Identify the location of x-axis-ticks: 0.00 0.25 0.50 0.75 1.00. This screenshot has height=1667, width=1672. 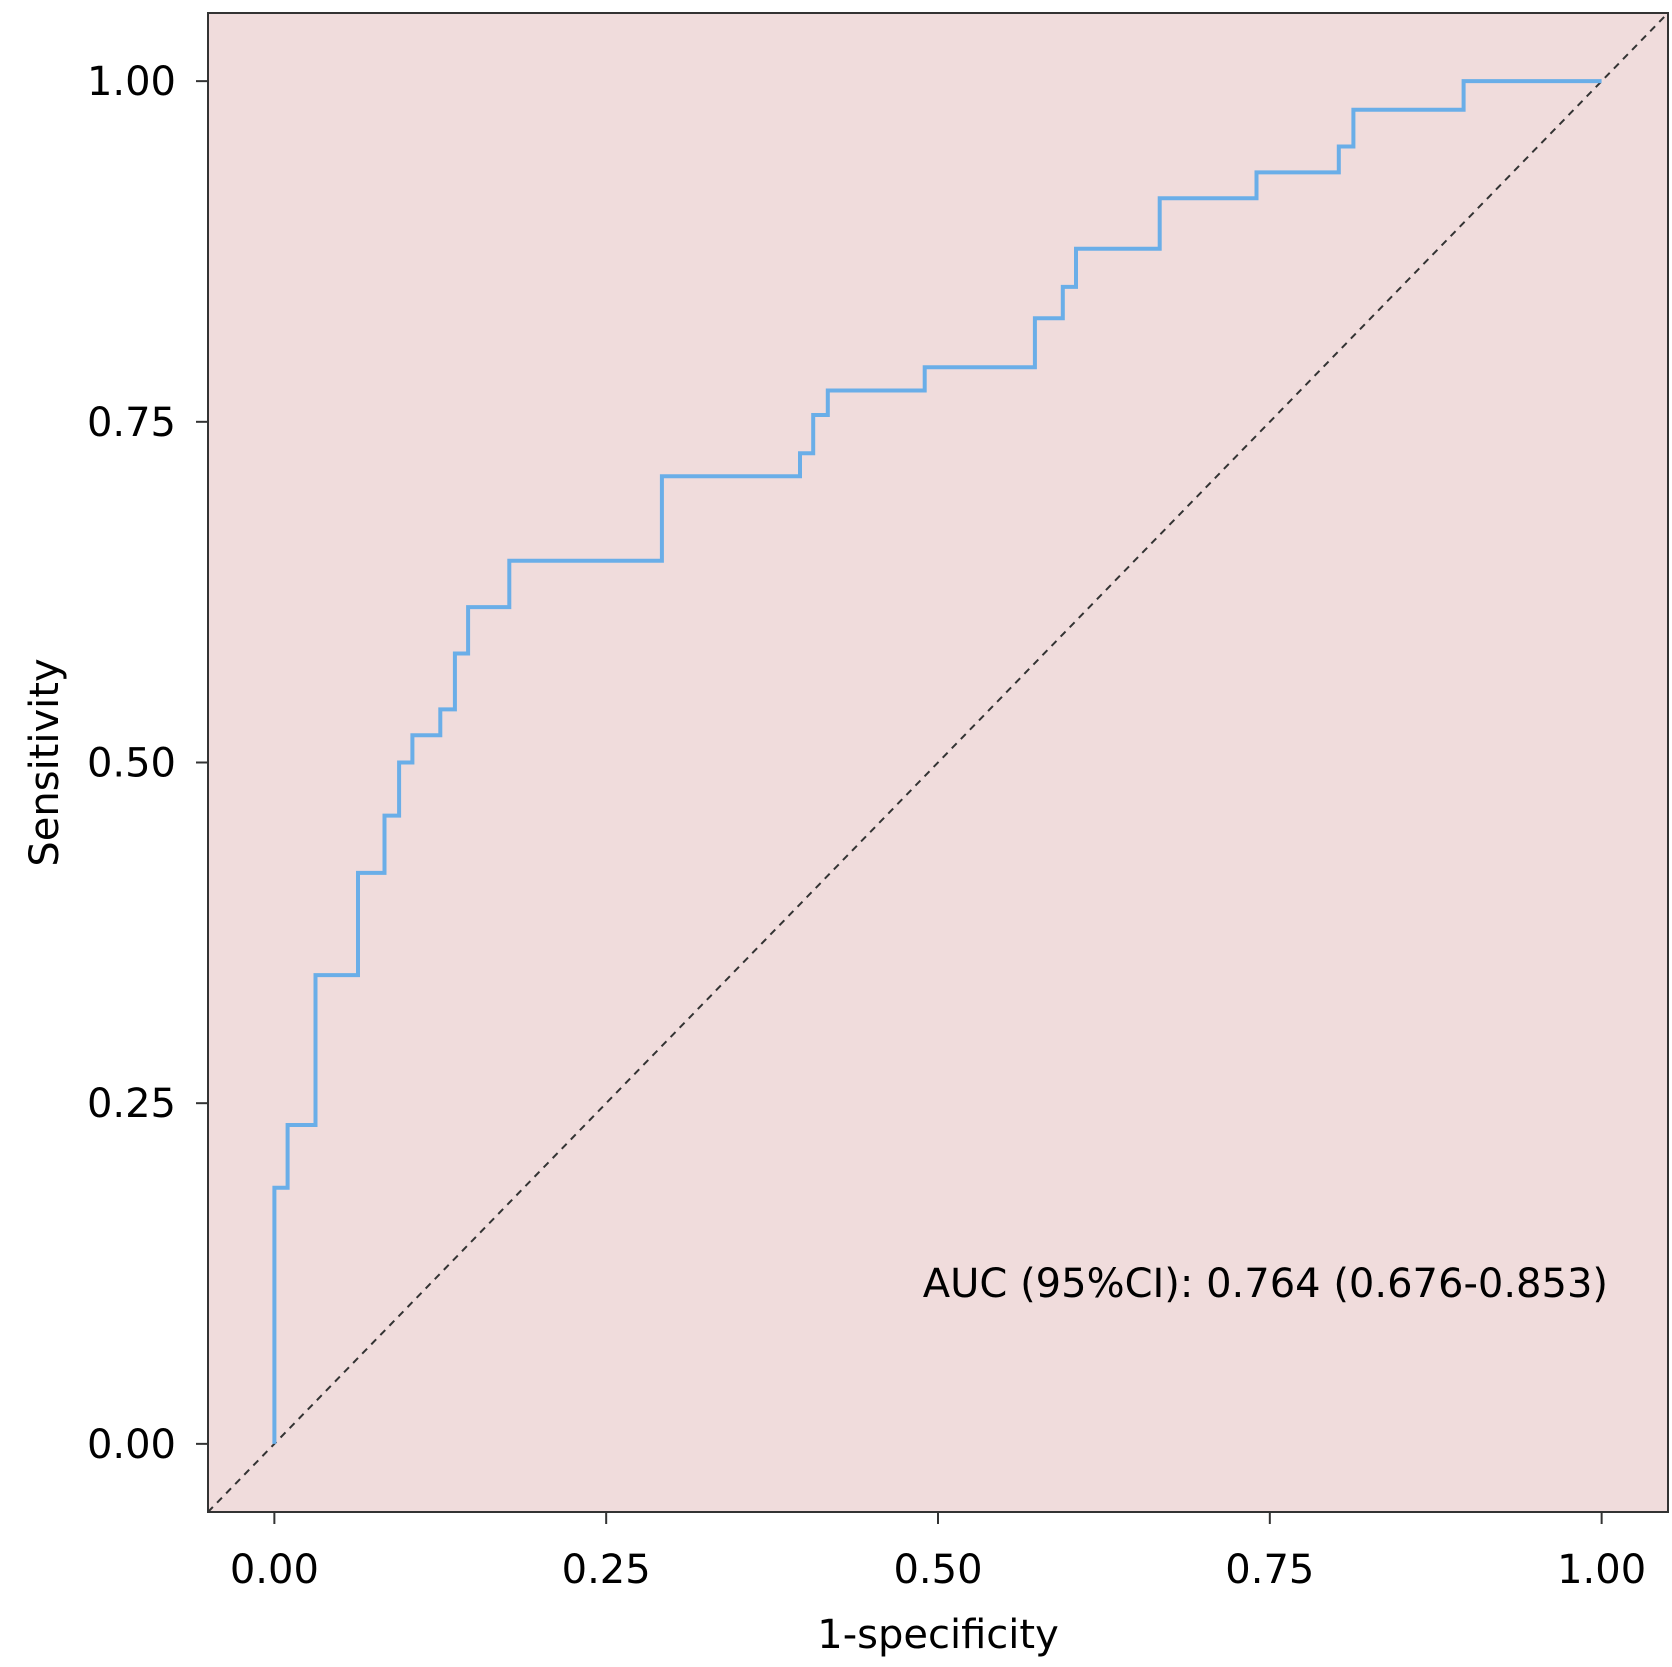
(938, 1552).